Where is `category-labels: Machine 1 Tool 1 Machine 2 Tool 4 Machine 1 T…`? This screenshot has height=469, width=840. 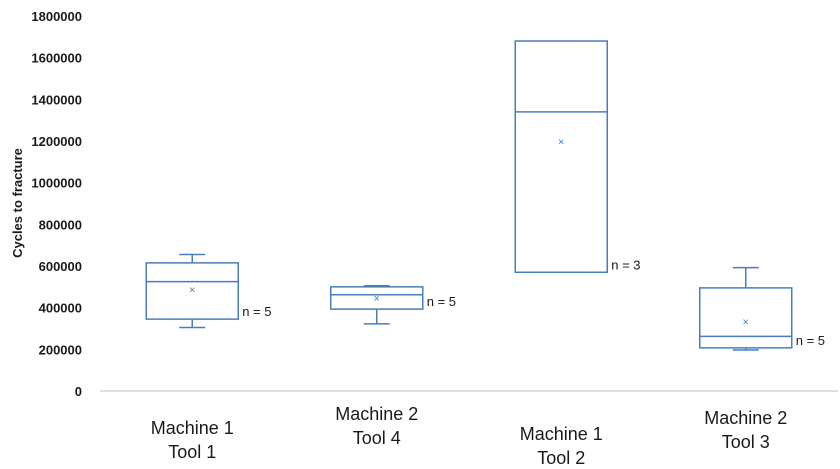
category-labels: Machine 1 Tool 1 Machine 2 Tool 4 Machine 1 T… is located at coordinates (469, 436).